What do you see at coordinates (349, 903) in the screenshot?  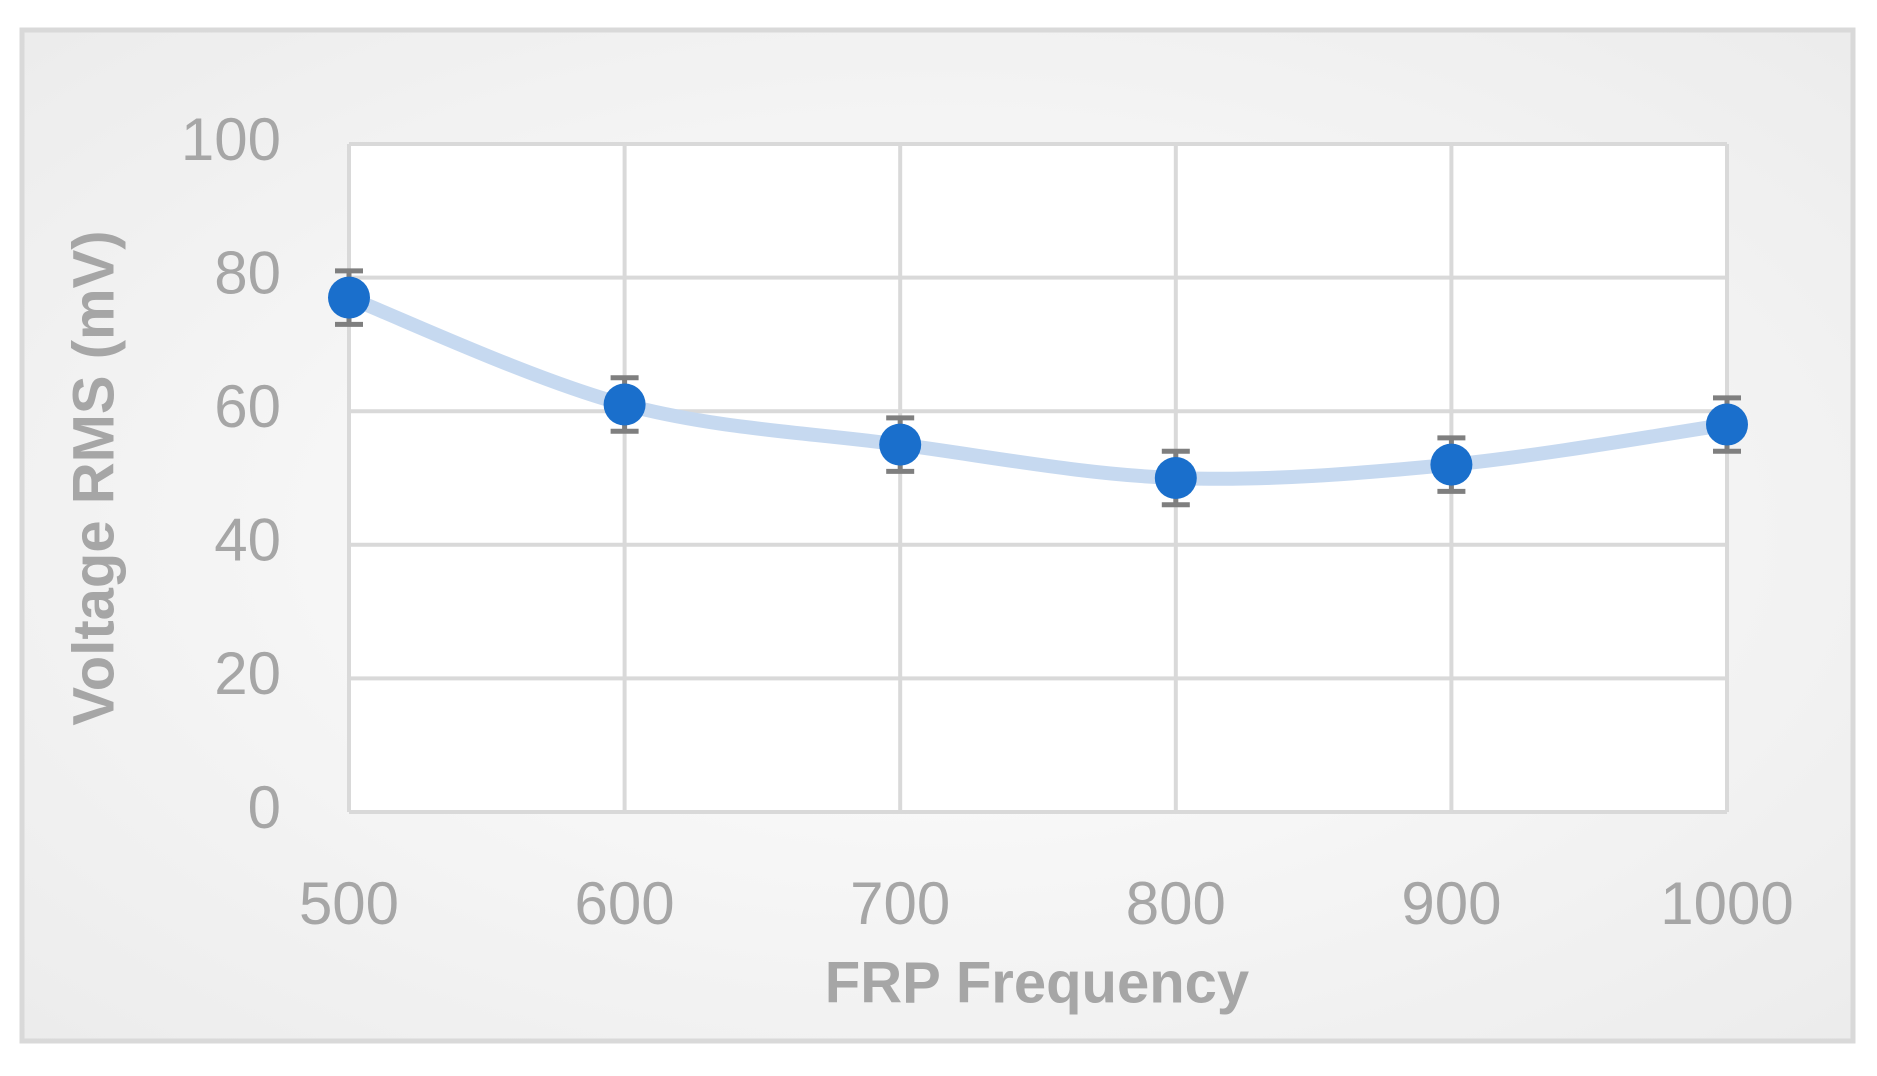 I see `x-tick-label: 500` at bounding box center [349, 903].